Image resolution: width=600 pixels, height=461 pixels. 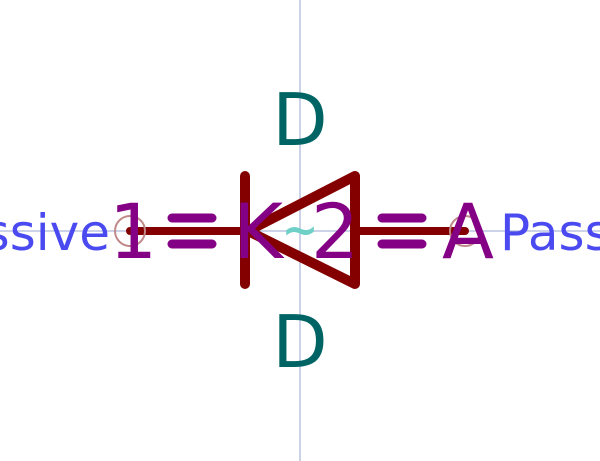 I want to click on value-field: D, so click(x=299, y=342).